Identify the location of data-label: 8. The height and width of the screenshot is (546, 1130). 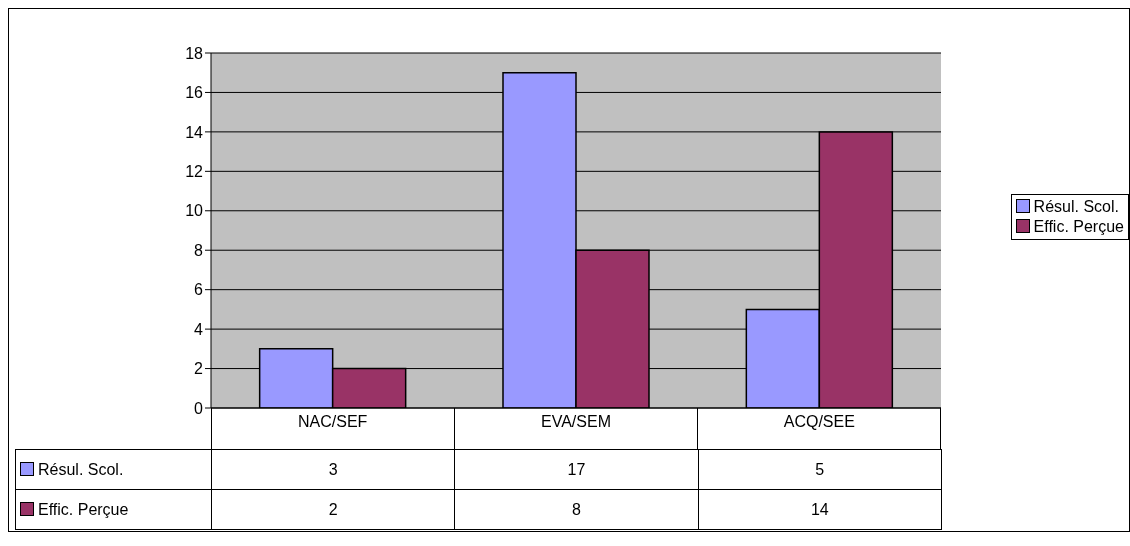
(576, 509).